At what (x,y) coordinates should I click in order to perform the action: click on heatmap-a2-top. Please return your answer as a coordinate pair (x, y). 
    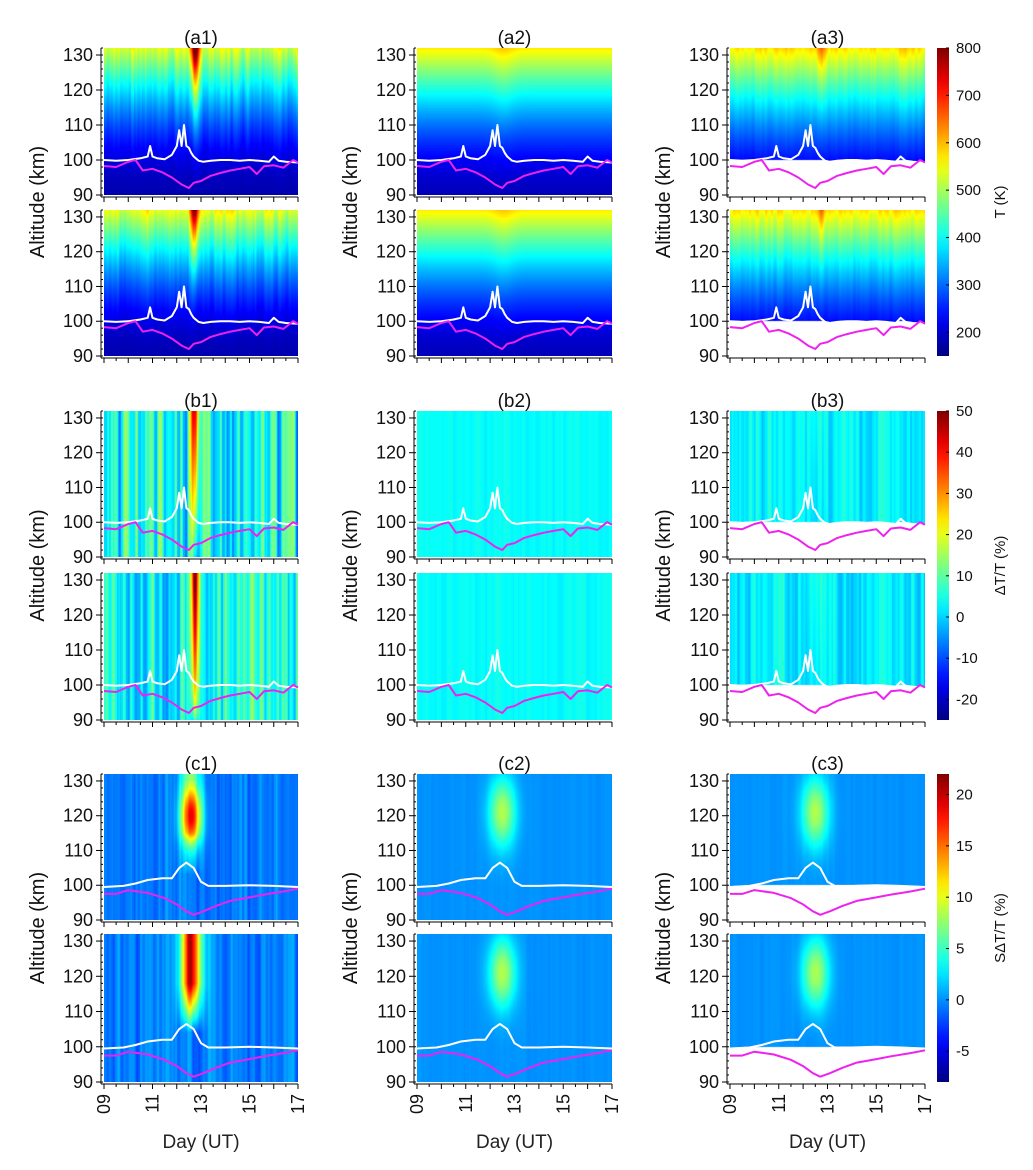
    Looking at the image, I should click on (514, 121).